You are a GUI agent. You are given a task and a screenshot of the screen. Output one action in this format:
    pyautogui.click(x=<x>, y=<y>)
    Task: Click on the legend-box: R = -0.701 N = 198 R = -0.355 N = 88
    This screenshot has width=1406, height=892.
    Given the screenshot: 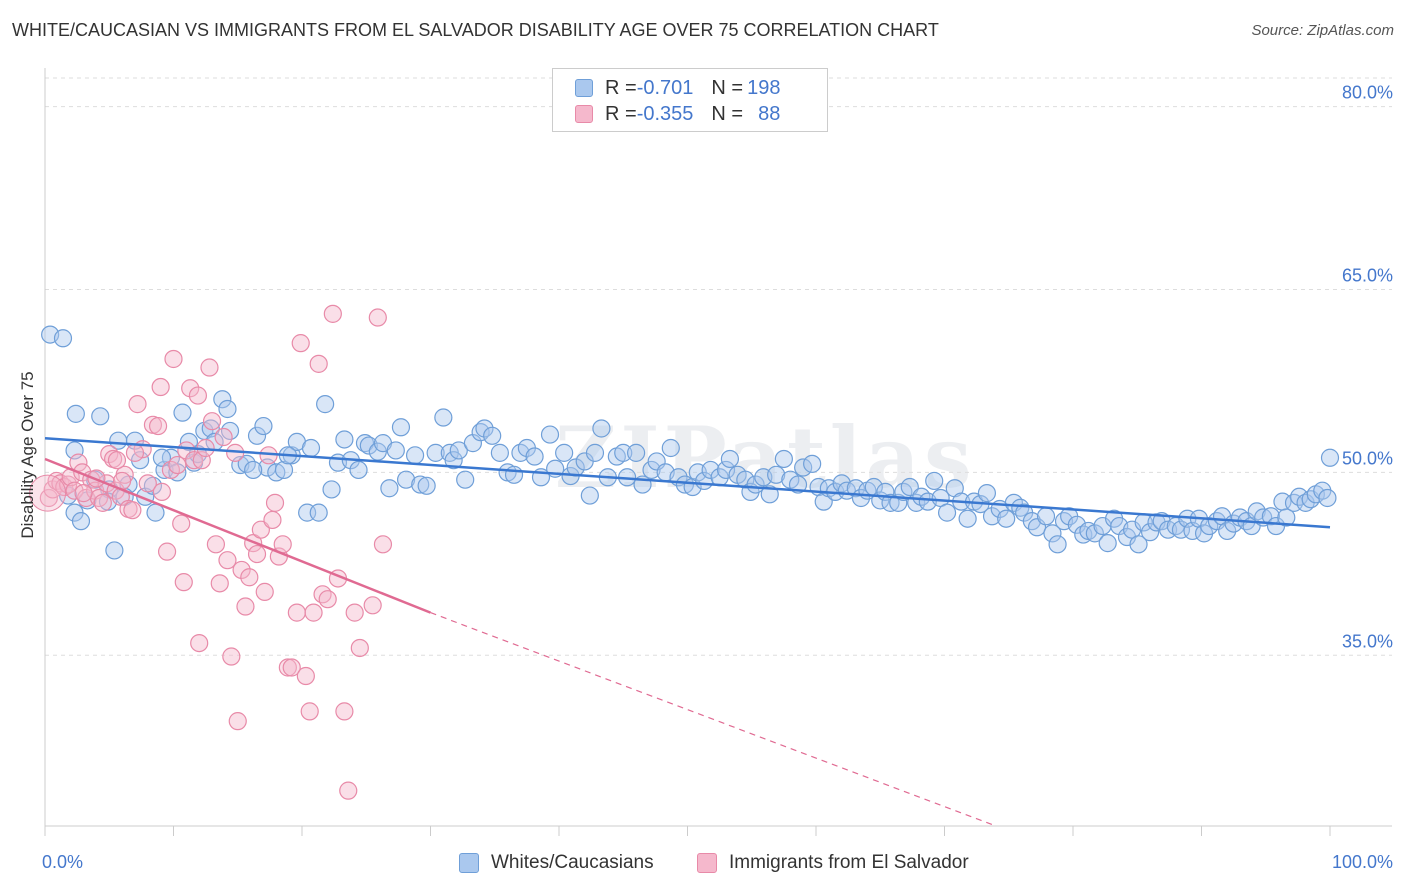 What is the action you would take?
    pyautogui.click(x=690, y=100)
    